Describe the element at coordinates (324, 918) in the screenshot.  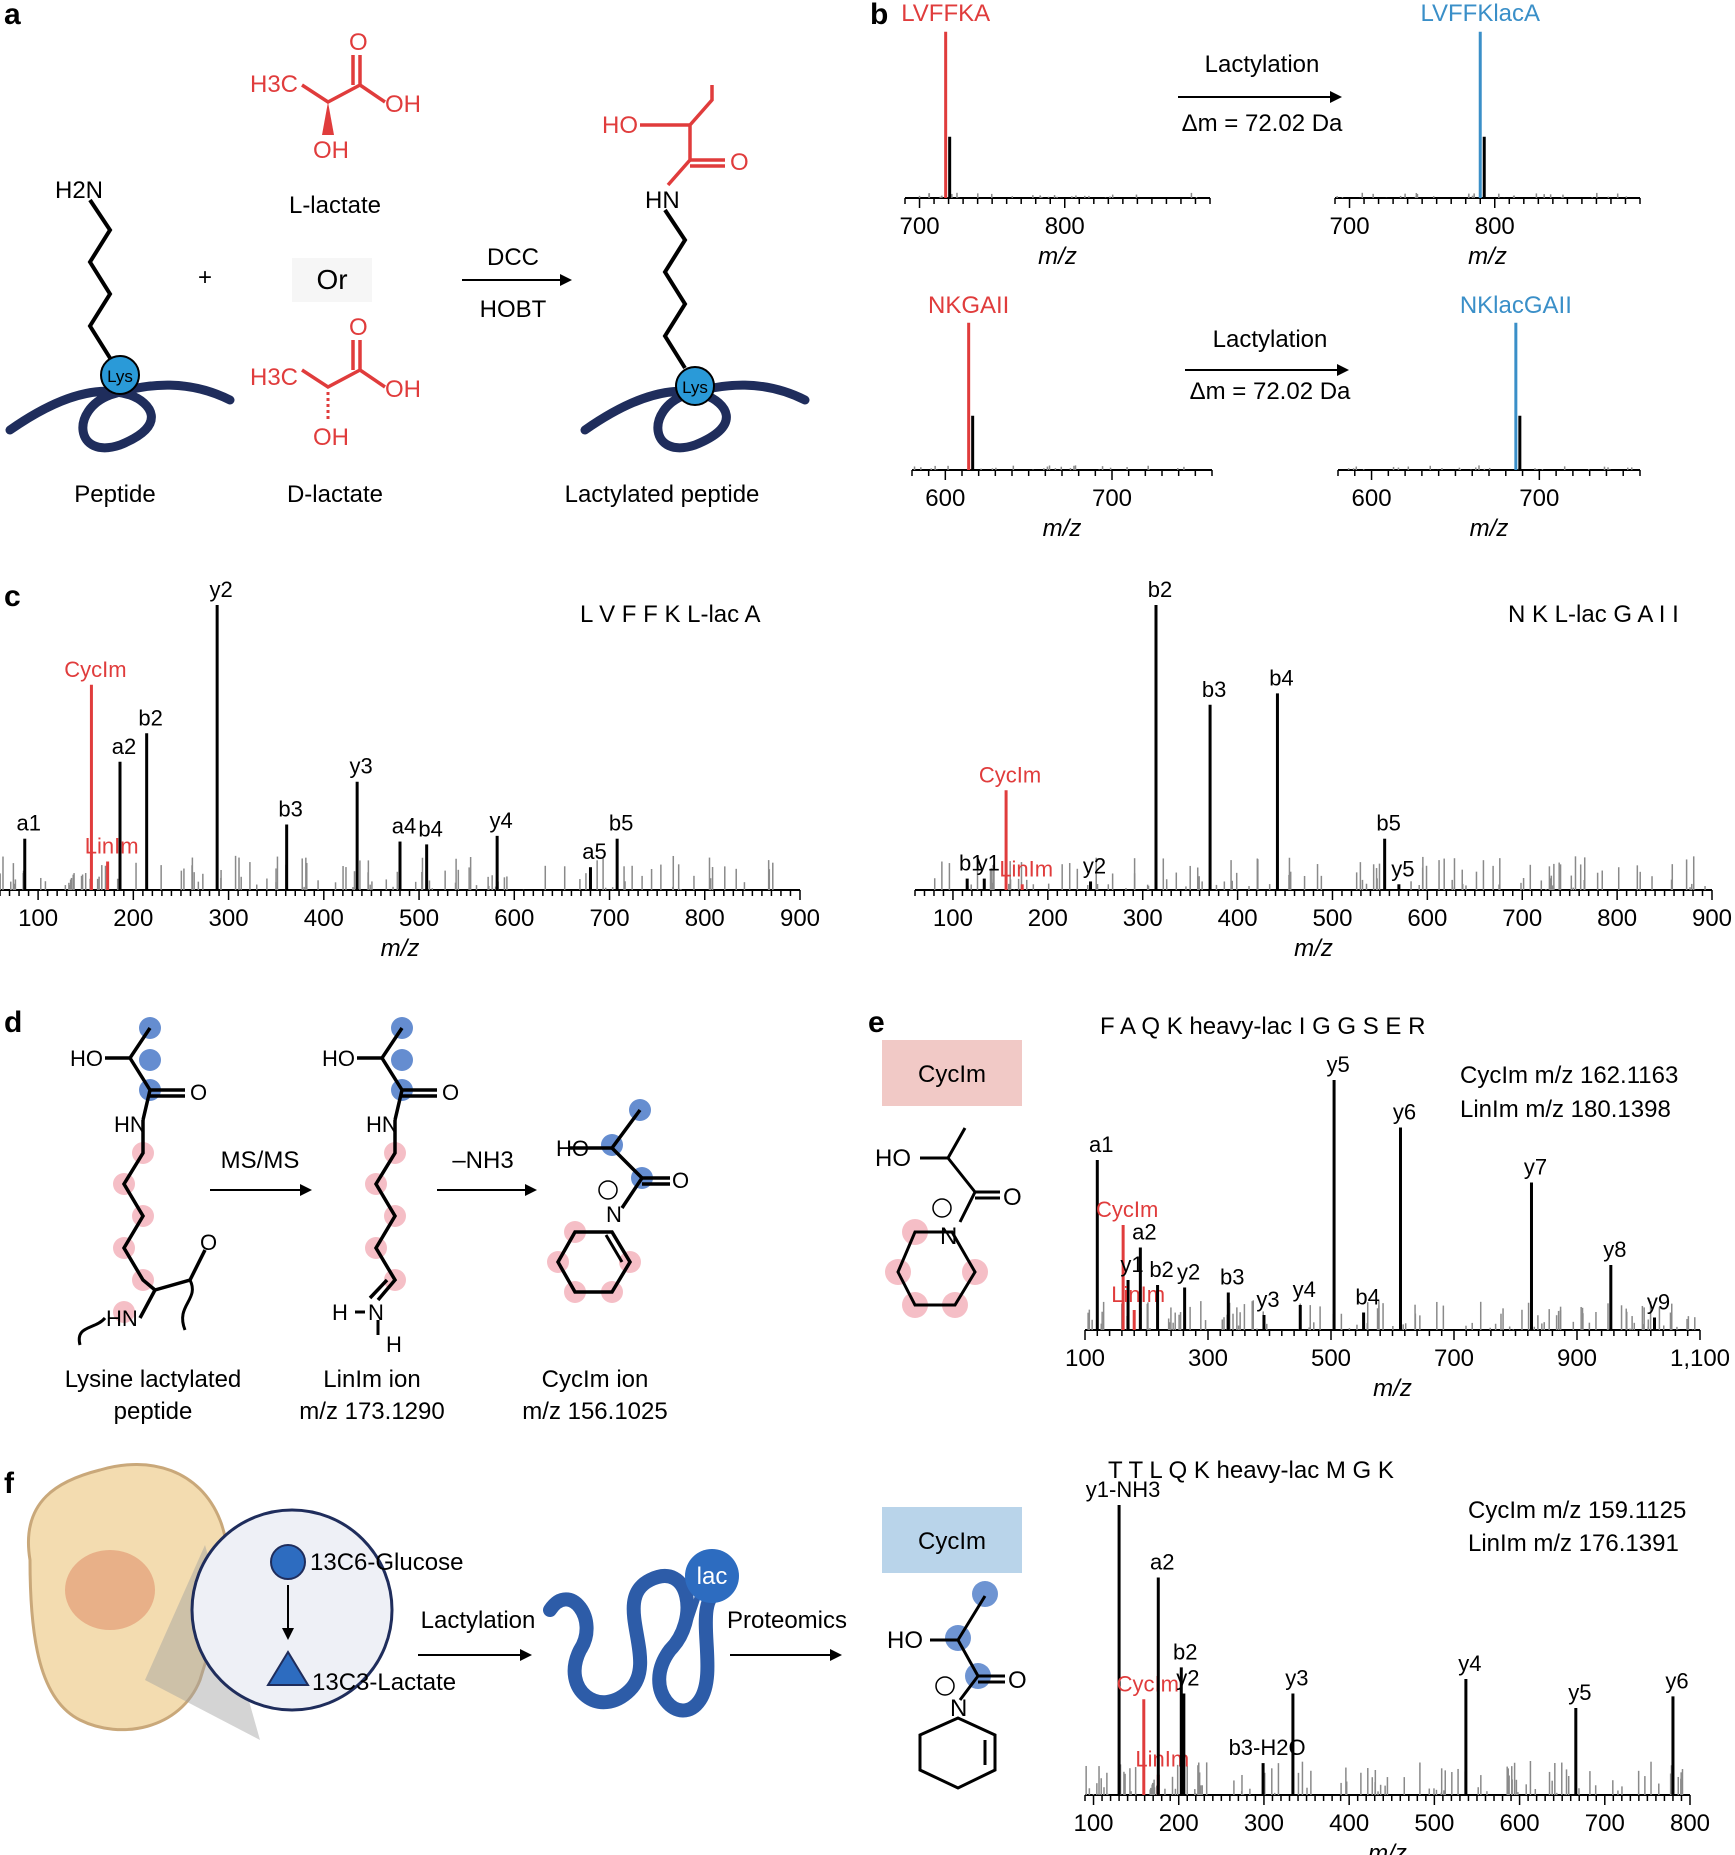
I see `c0-tick-label: 400` at that location.